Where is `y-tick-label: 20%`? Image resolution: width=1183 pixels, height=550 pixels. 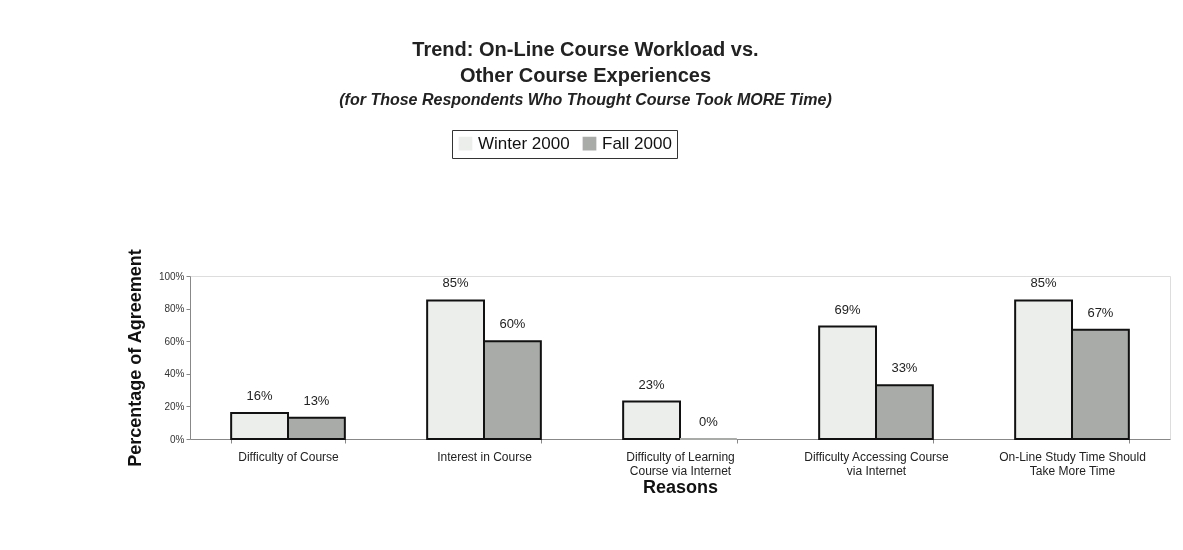 y-tick-label: 20% is located at coordinates (174, 406).